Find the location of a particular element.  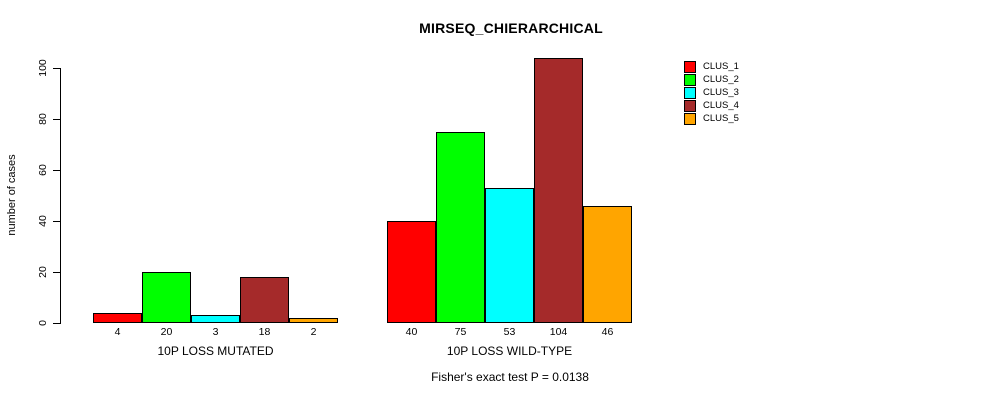

legend-item: CLUS_5 is located at coordinates (711, 118).